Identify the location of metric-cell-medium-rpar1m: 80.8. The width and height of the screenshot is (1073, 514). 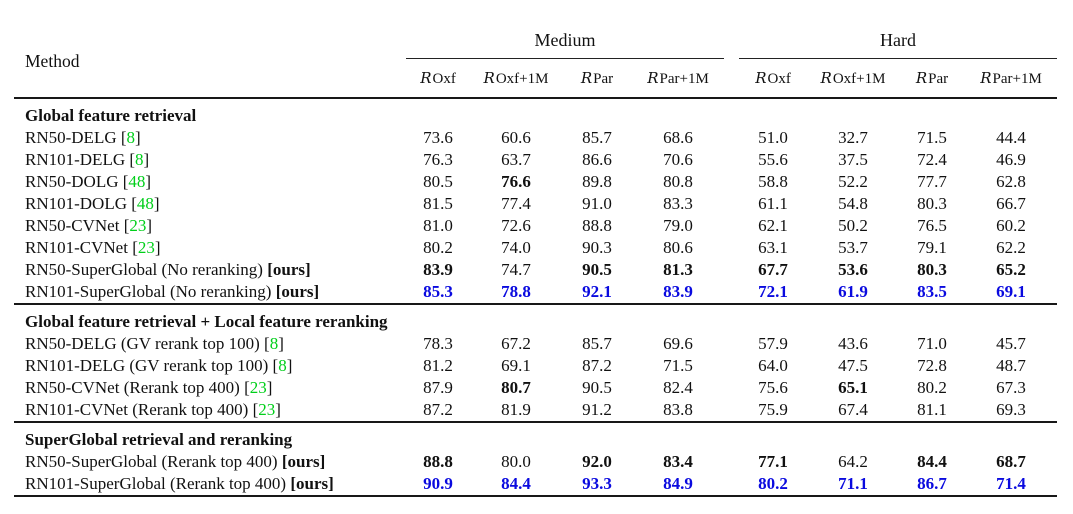
(678, 182).